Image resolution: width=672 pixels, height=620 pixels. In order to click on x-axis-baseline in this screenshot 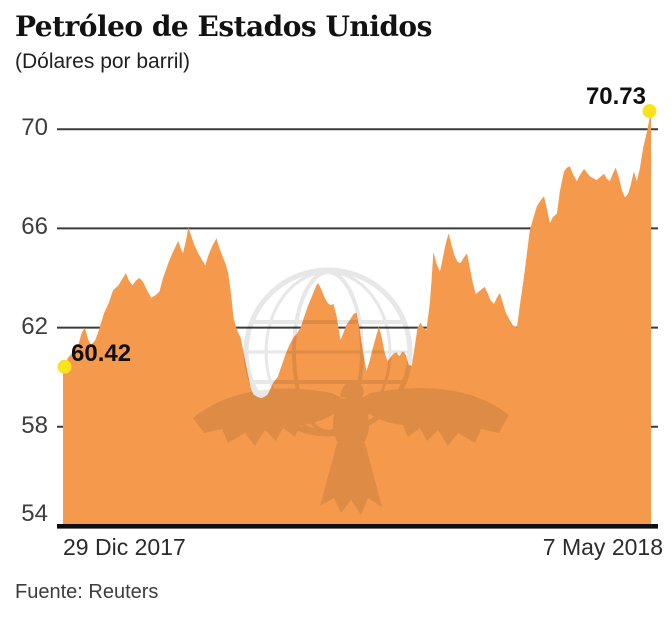, I will do `click(357, 526)`.